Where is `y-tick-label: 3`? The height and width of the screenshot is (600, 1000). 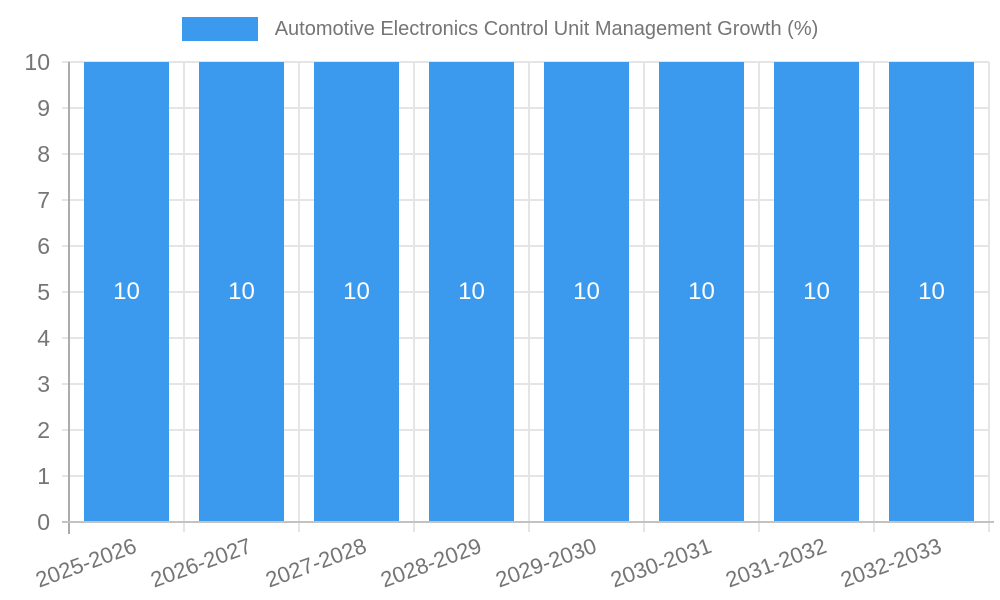
y-tick-label: 3 is located at coordinates (43, 384).